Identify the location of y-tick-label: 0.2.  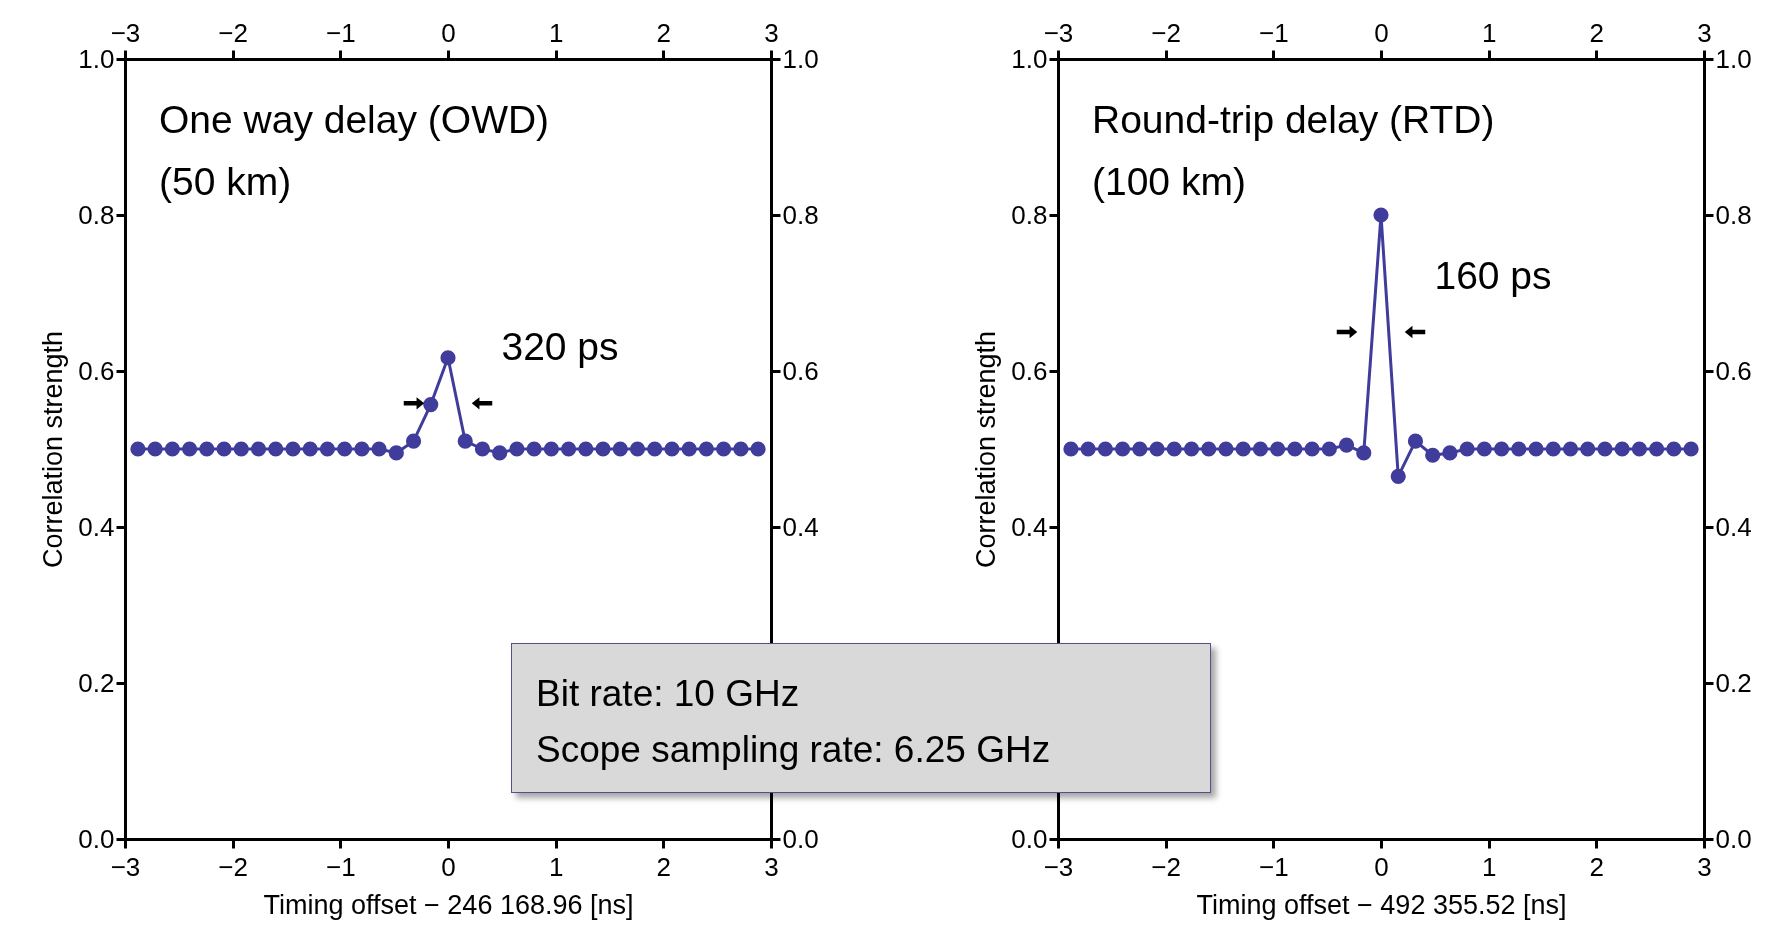
(96, 682).